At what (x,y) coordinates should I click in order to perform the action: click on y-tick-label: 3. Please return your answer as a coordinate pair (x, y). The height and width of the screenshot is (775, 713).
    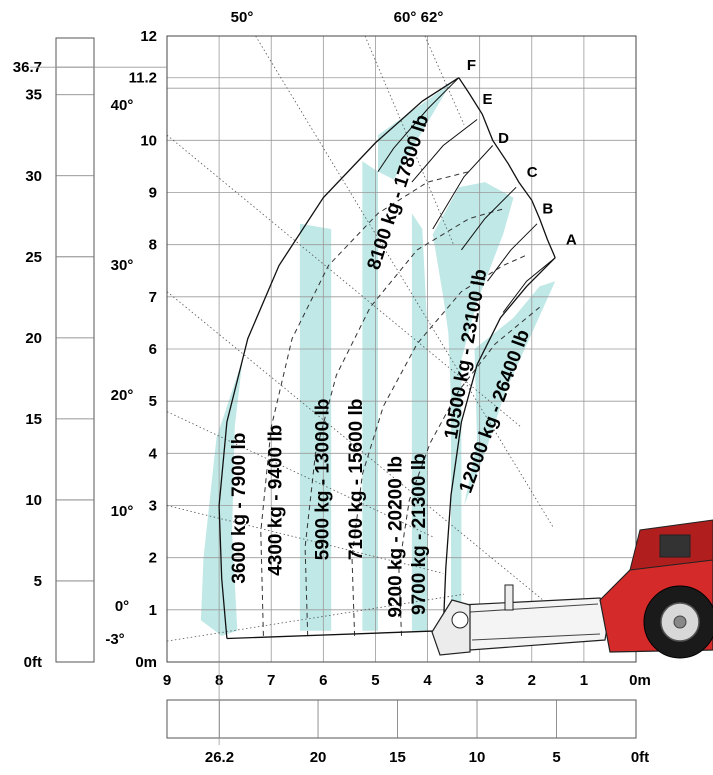
    Looking at the image, I should click on (153, 506).